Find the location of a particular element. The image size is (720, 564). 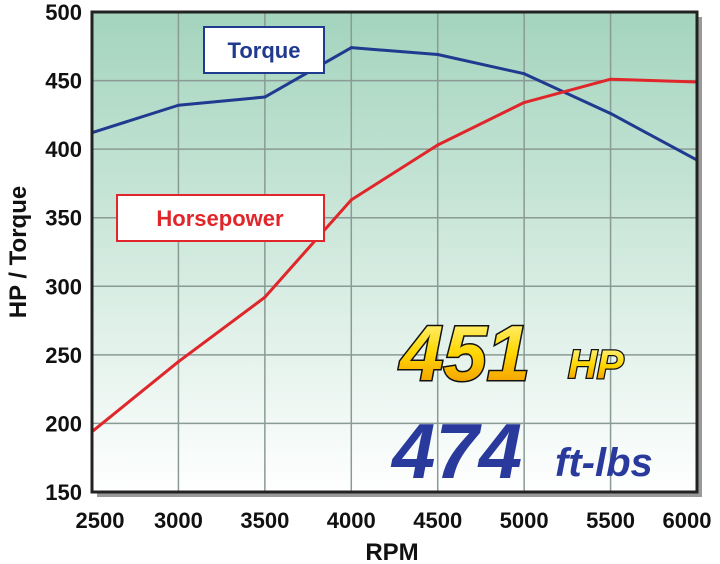

x-tick-label: 5500 is located at coordinates (610, 520).